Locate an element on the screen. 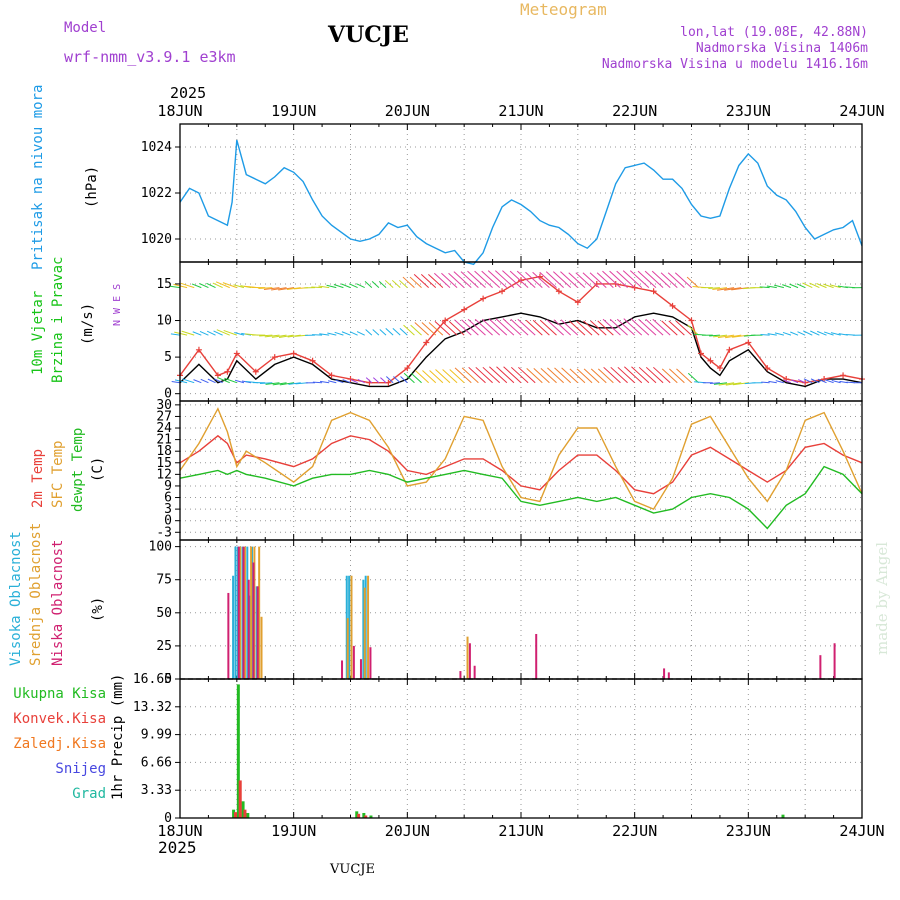 The image size is (900, 900). wind-ytick-label: 15 is located at coordinates (164, 284).